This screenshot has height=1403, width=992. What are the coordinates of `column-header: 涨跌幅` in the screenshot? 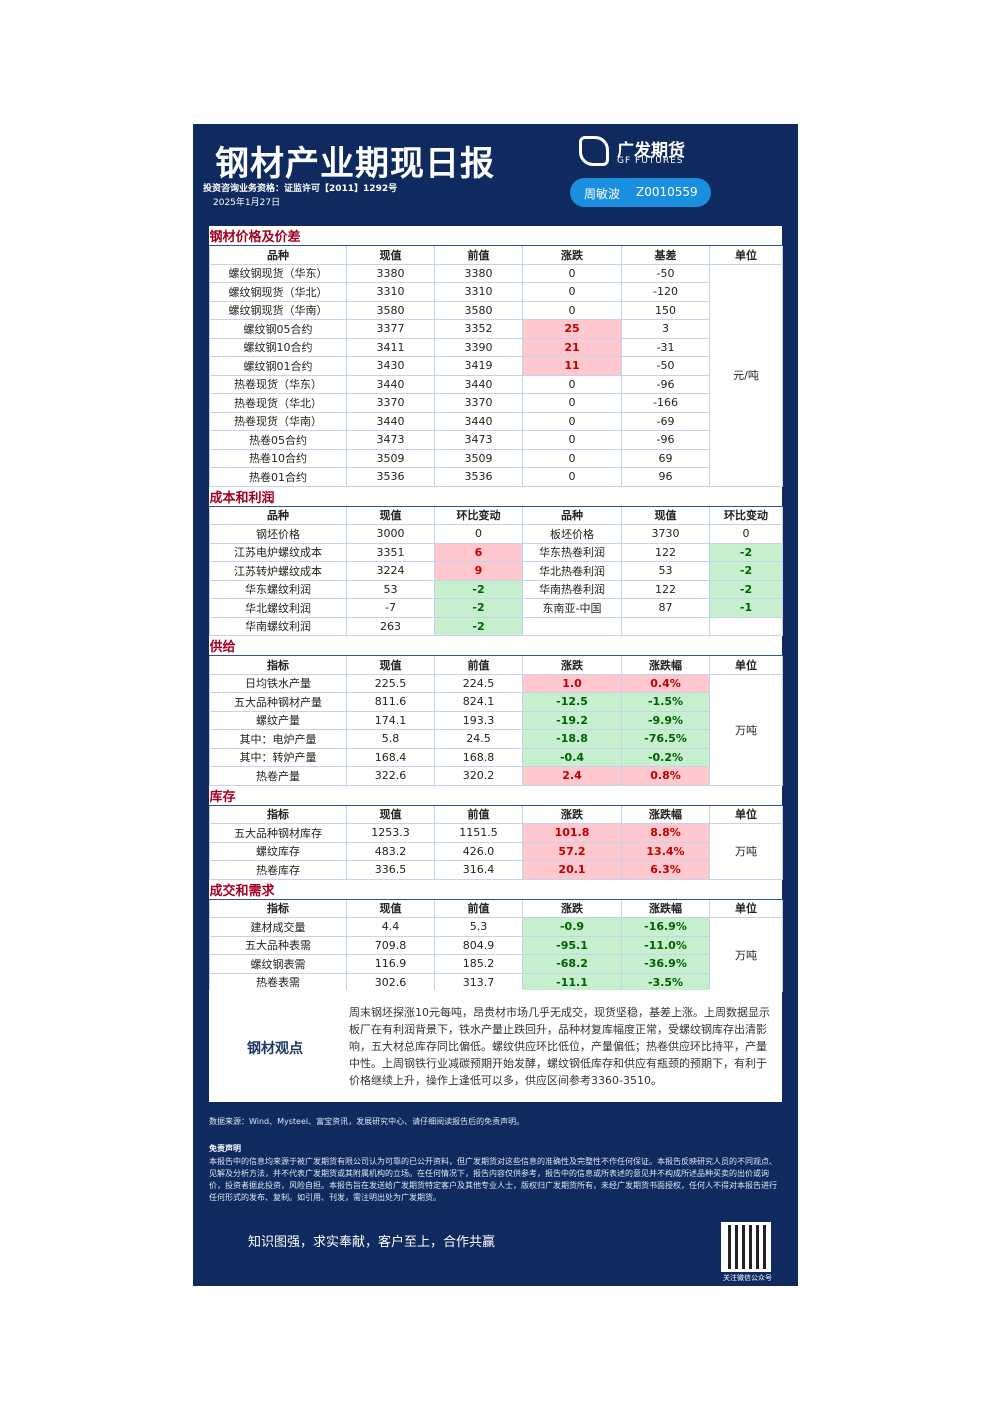 It's located at (665, 908).